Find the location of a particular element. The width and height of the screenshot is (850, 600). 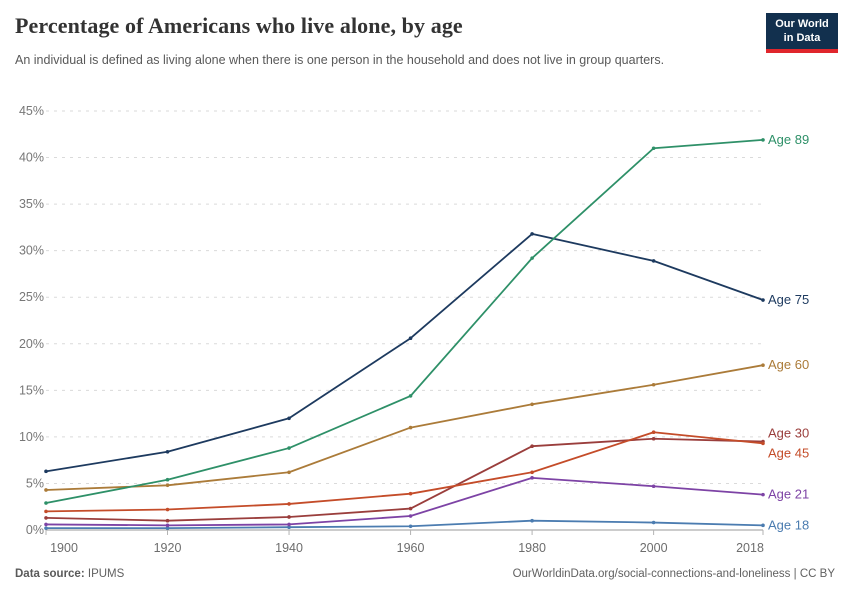

y-tick-label: 30% is located at coordinates (31, 251).